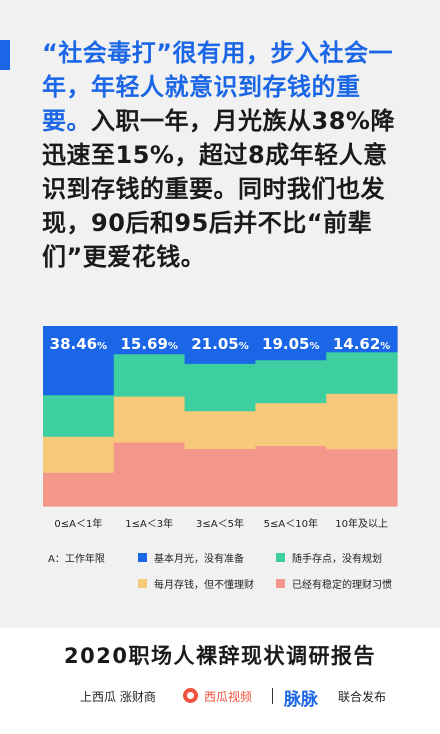 This screenshot has width=440, height=734. I want to click on brand-maimai: 脉脉, so click(301, 700).